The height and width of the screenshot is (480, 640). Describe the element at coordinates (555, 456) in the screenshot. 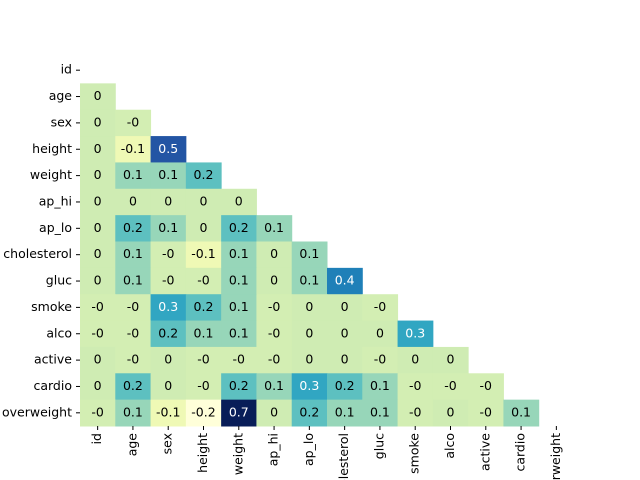

I see `x-tick-label: overweight` at that location.